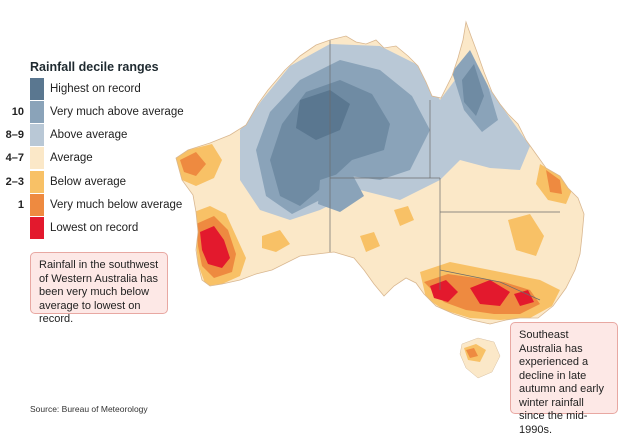 The image size is (625, 437). What do you see at coordinates (17, 112) in the screenshot?
I see `legend-item-code: 10` at bounding box center [17, 112].